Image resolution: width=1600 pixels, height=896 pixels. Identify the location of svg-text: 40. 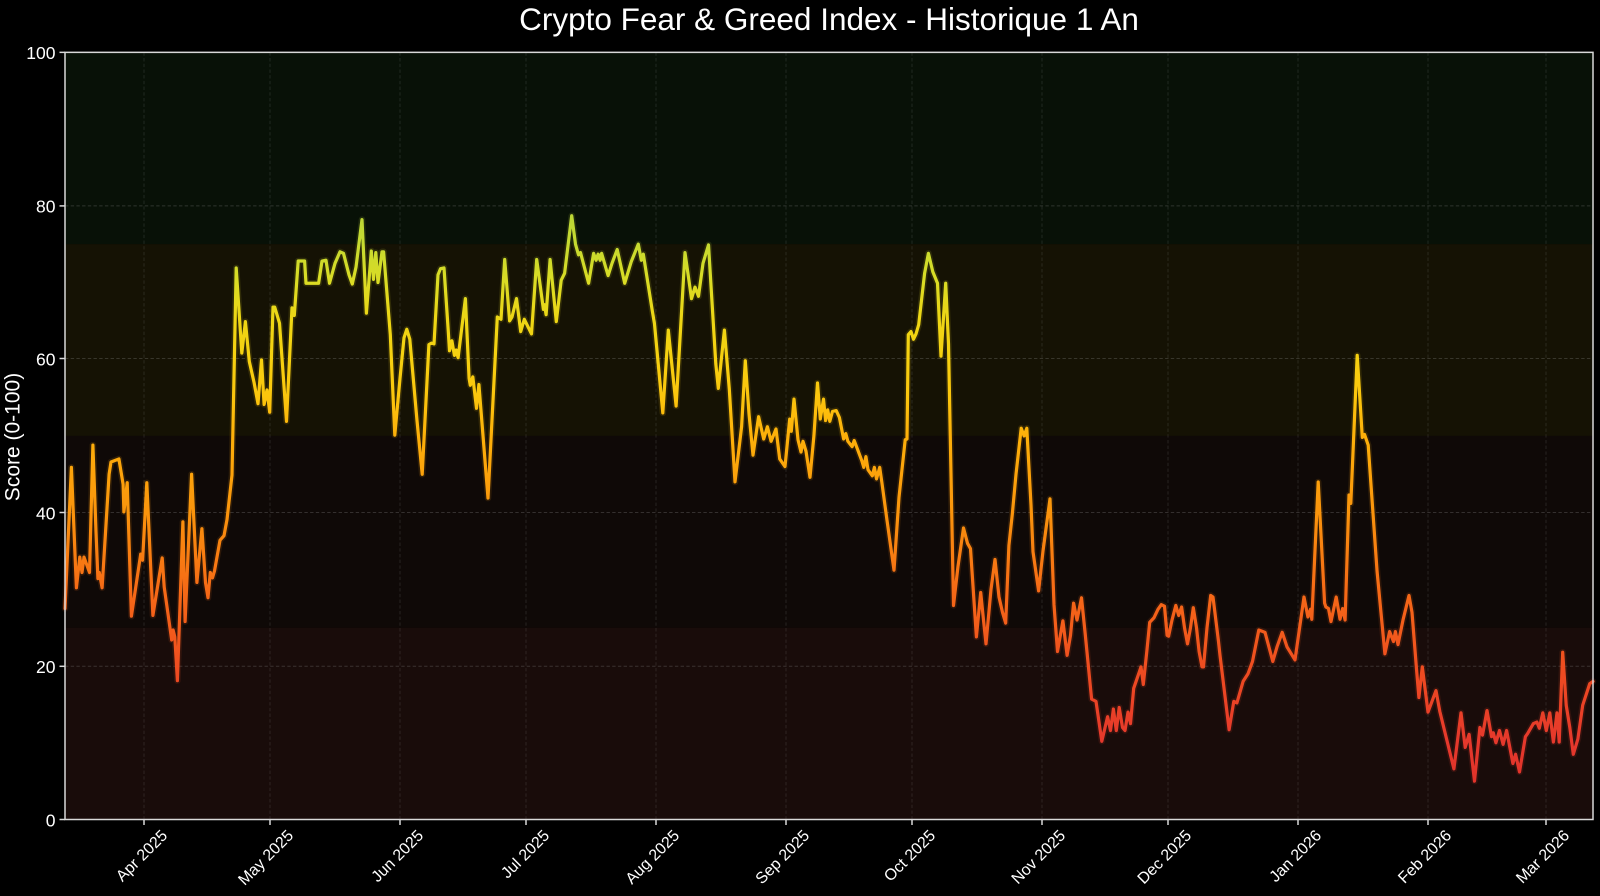
(46, 513).